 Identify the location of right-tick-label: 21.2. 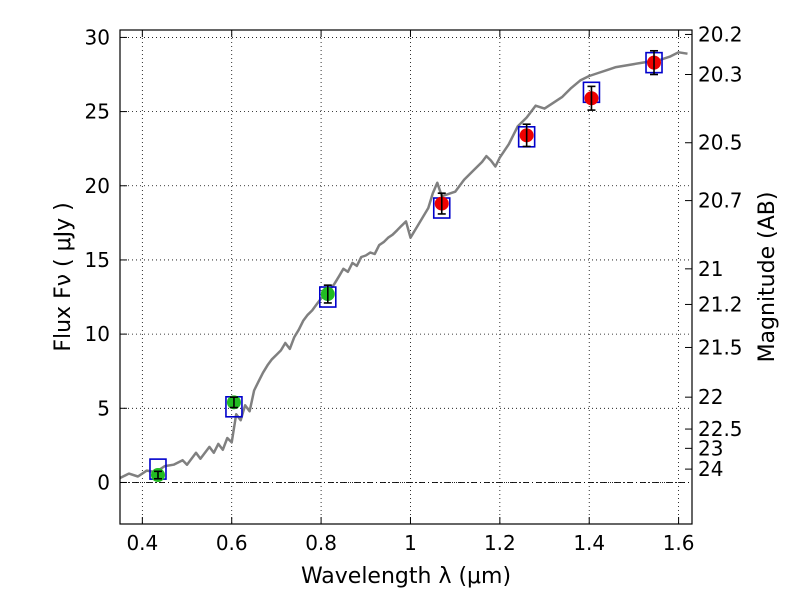
(720, 304).